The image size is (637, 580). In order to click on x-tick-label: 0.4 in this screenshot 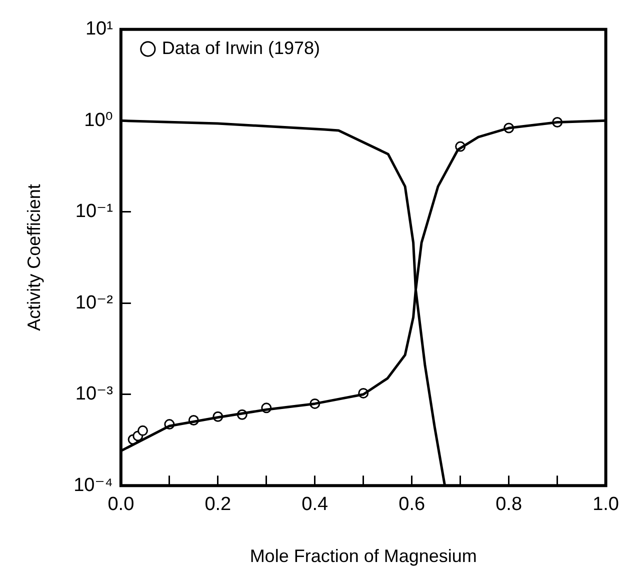, I will do `click(315, 505)`.